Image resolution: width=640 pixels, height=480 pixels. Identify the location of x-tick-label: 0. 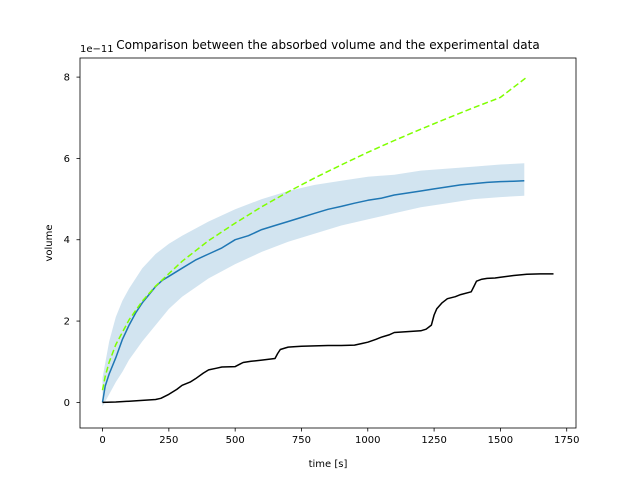
(102, 440).